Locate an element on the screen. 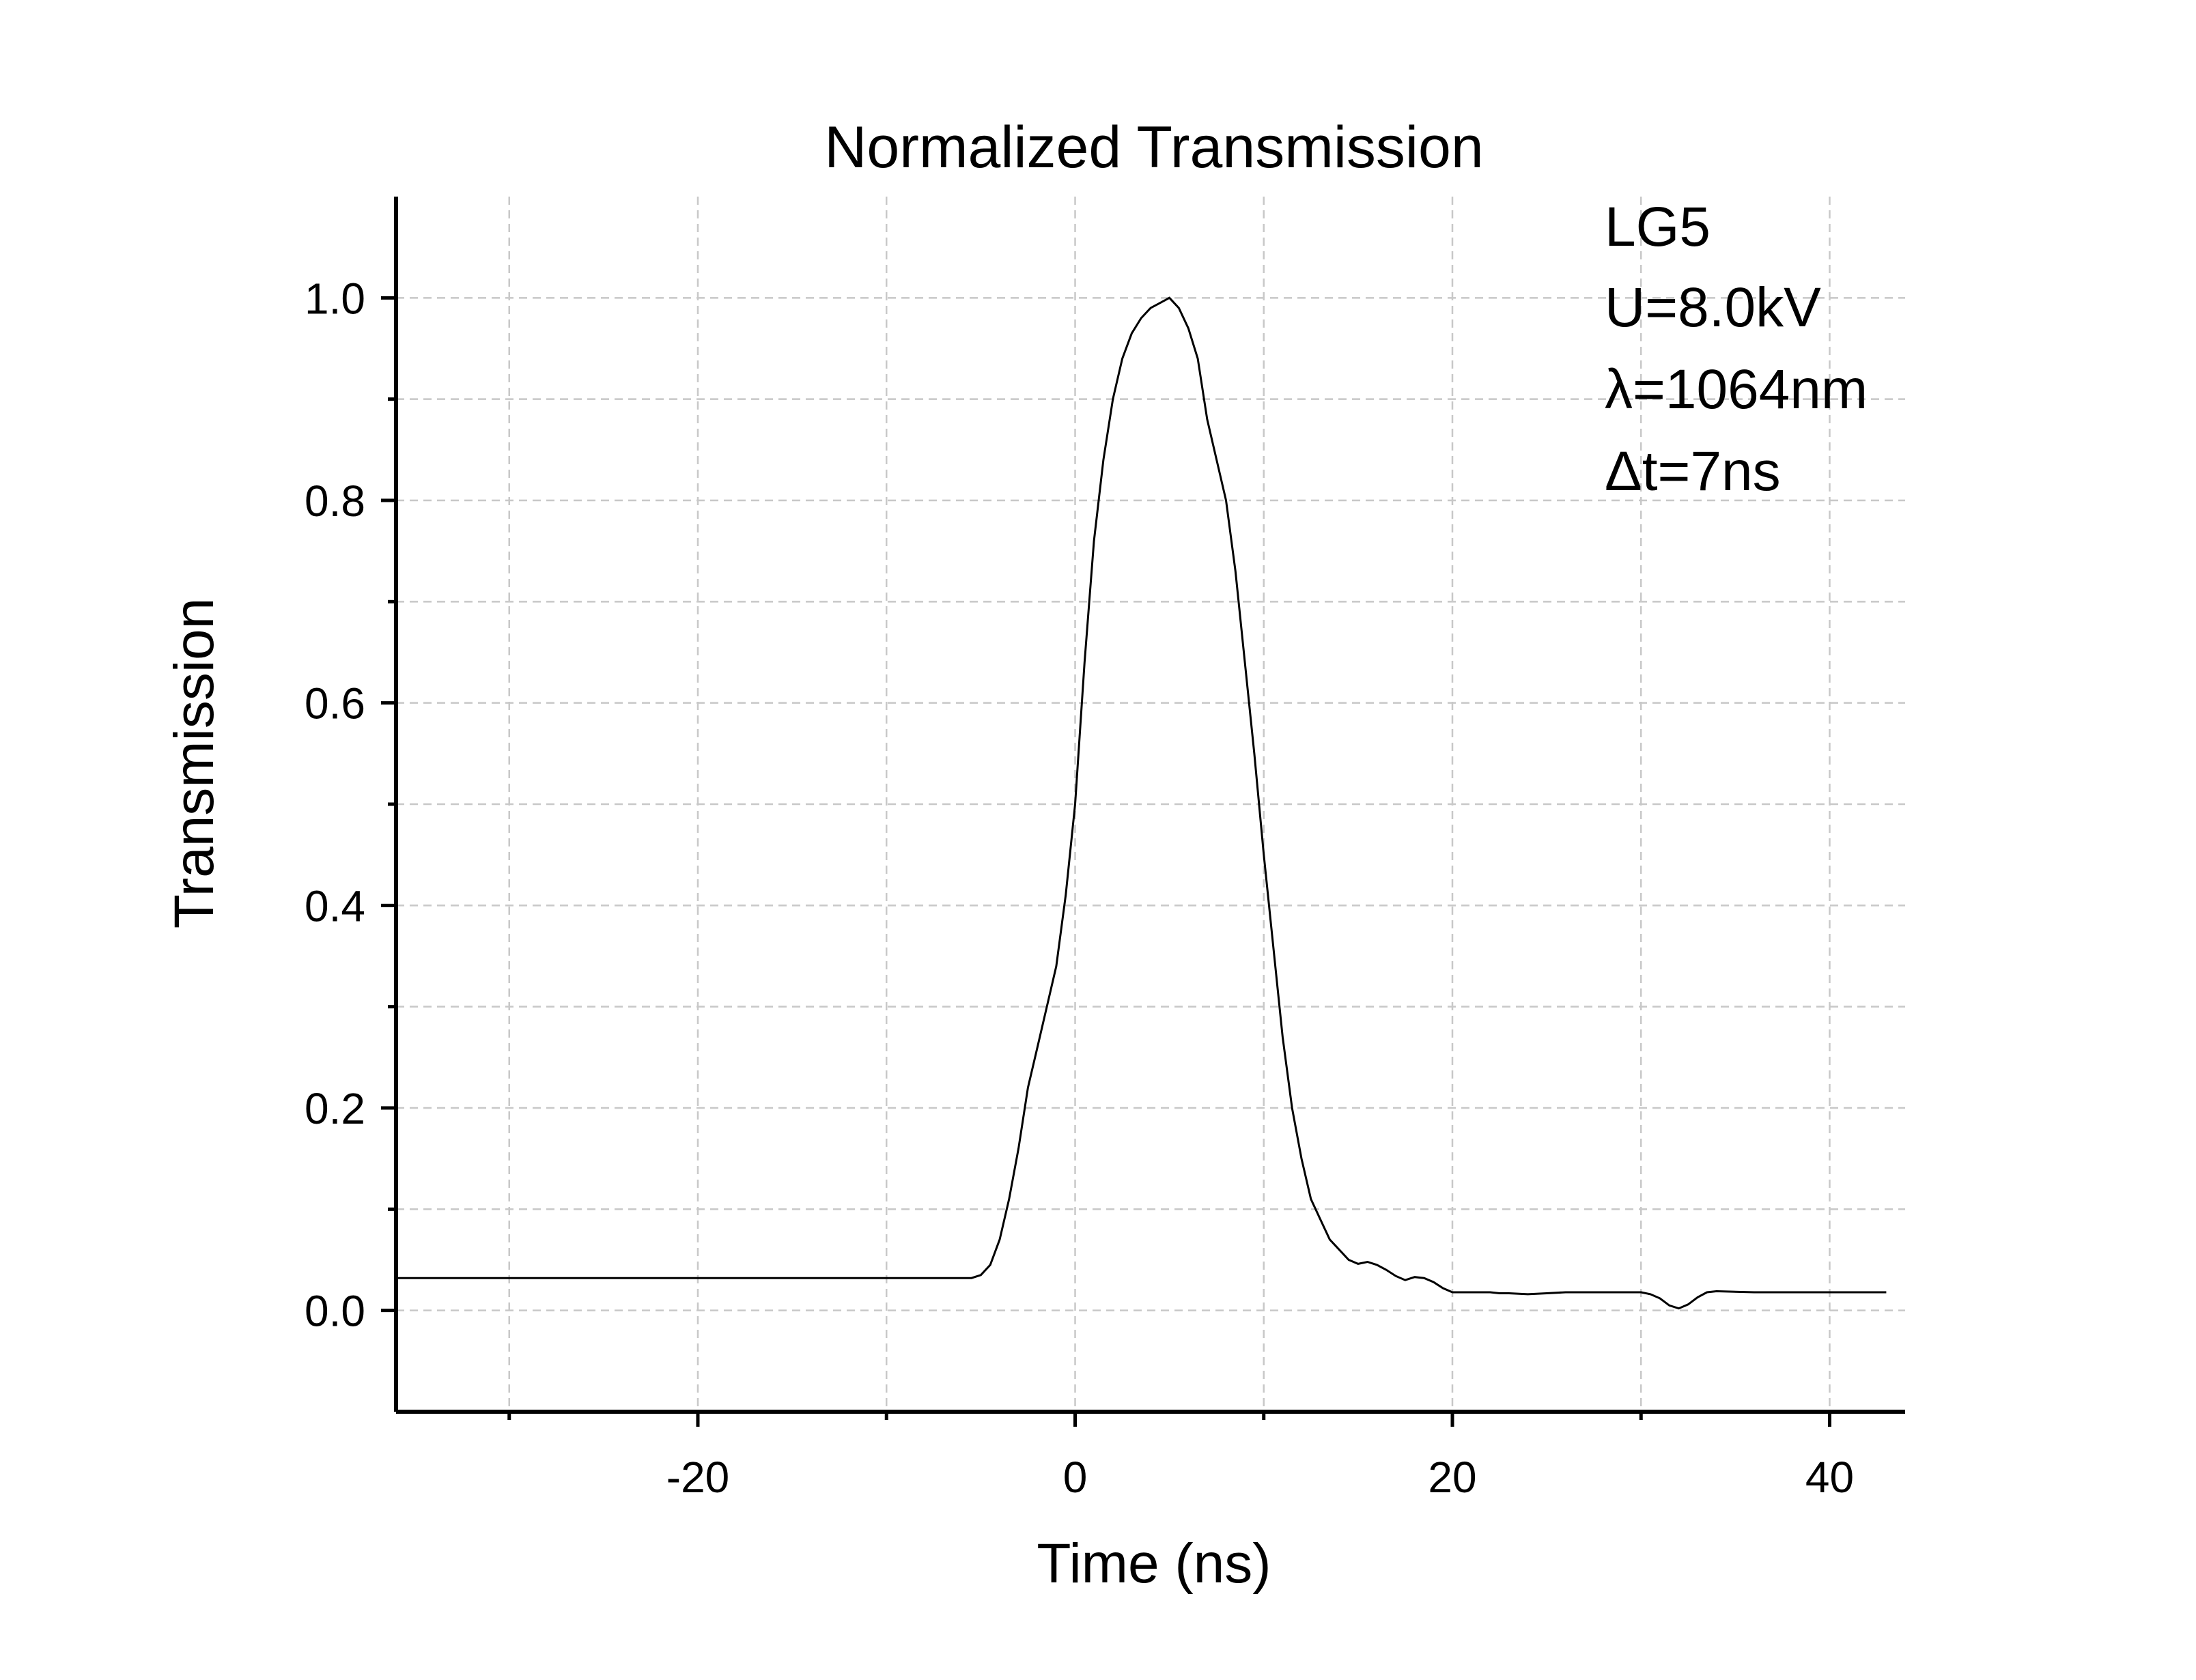 The height and width of the screenshot is (1680, 2196). chart-title: Normalized Transmission is located at coordinates (1154, 147).